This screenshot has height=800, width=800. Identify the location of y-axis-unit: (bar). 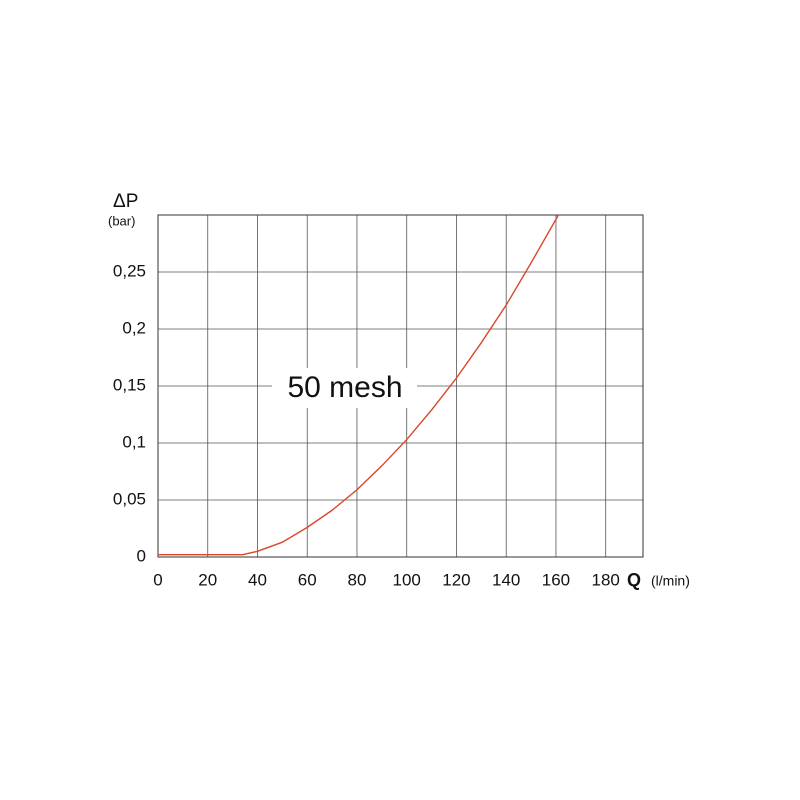
(121, 220).